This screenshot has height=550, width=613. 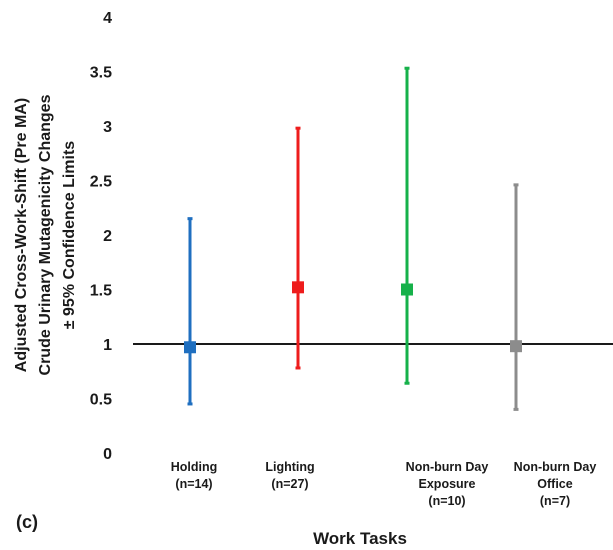 I want to click on y-axis-title-line: ± 95% Confidence Limits, so click(x=69, y=235).